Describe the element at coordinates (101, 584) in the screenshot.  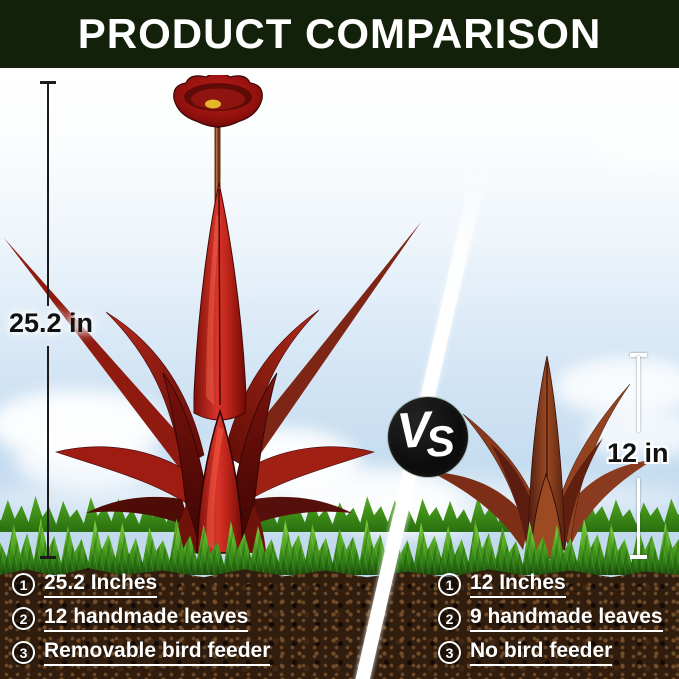
I see `feature-label: 25.2 Inches` at that location.